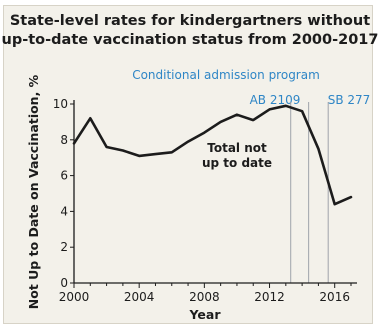 Image resolution: width=379 pixels, height=329 pixels. I want to click on y-tick-label: 8, so click(64, 140).